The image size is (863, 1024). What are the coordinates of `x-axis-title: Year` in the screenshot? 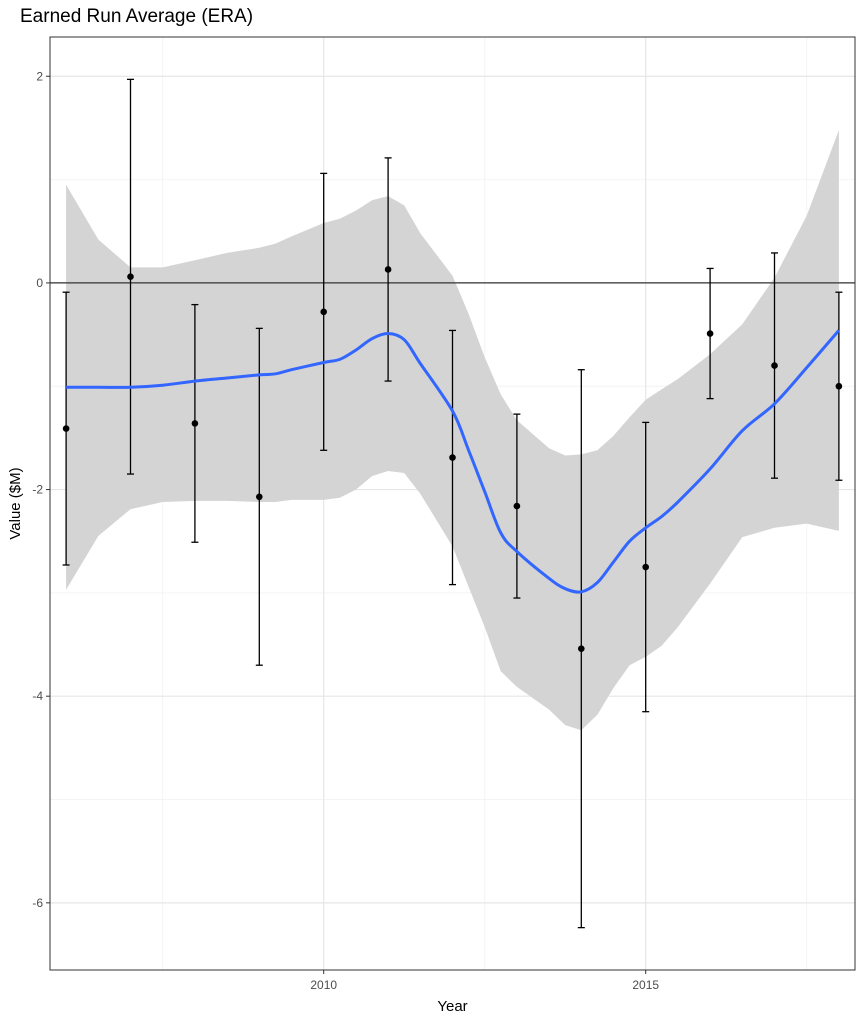 It's located at (452, 1006).